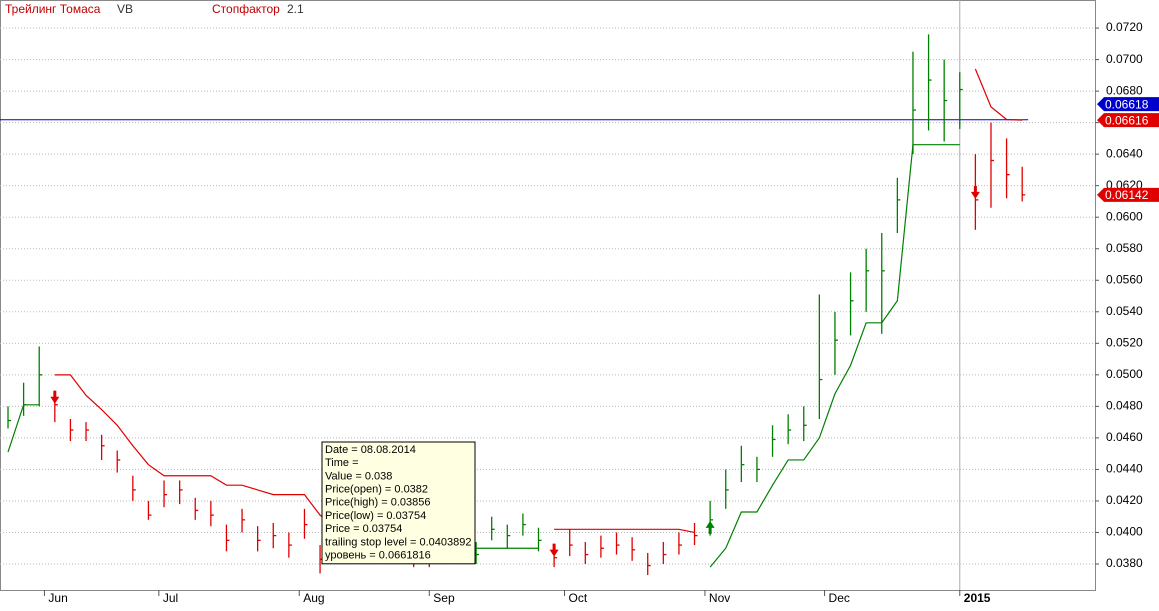 Image resolution: width=1159 pixels, height=611 pixels. Describe the element at coordinates (1124, 248) in the screenshot. I see `y-tick-label: 0.0580` at that location.